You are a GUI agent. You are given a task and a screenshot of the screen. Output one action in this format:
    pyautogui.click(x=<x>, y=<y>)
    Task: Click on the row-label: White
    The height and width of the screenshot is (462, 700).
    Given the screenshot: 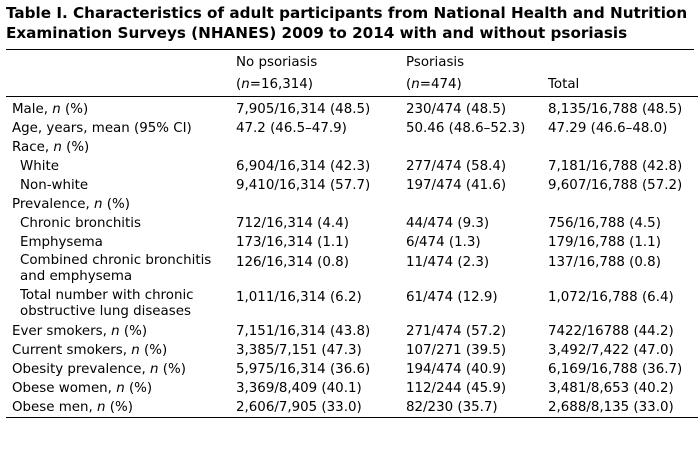 What is the action you would take?
    pyautogui.click(x=39, y=166)
    